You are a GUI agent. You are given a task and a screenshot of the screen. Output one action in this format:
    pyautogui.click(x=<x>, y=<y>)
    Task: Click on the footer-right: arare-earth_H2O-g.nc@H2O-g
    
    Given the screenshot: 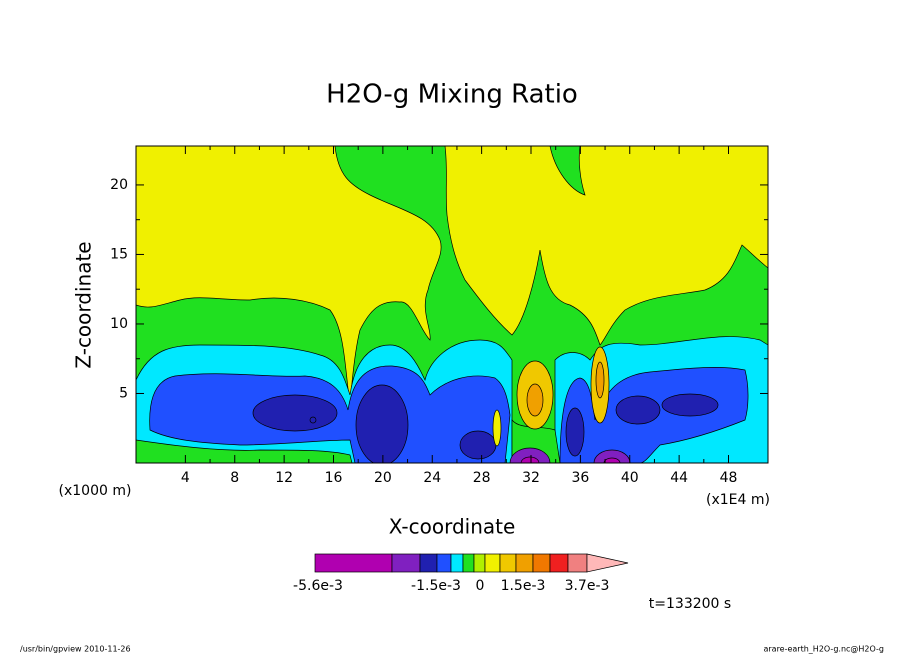 What is the action you would take?
    pyautogui.click(x=823, y=649)
    